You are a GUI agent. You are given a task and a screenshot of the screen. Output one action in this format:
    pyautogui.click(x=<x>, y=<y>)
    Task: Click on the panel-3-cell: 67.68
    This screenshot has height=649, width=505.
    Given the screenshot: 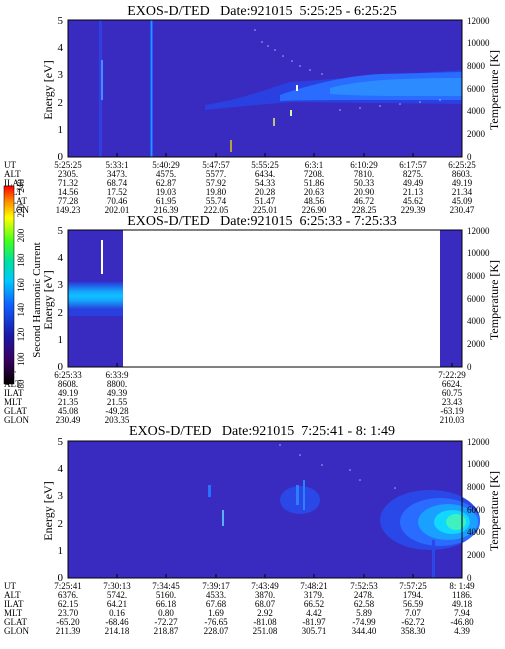 What is the action you would take?
    pyautogui.click(x=216, y=604)
    